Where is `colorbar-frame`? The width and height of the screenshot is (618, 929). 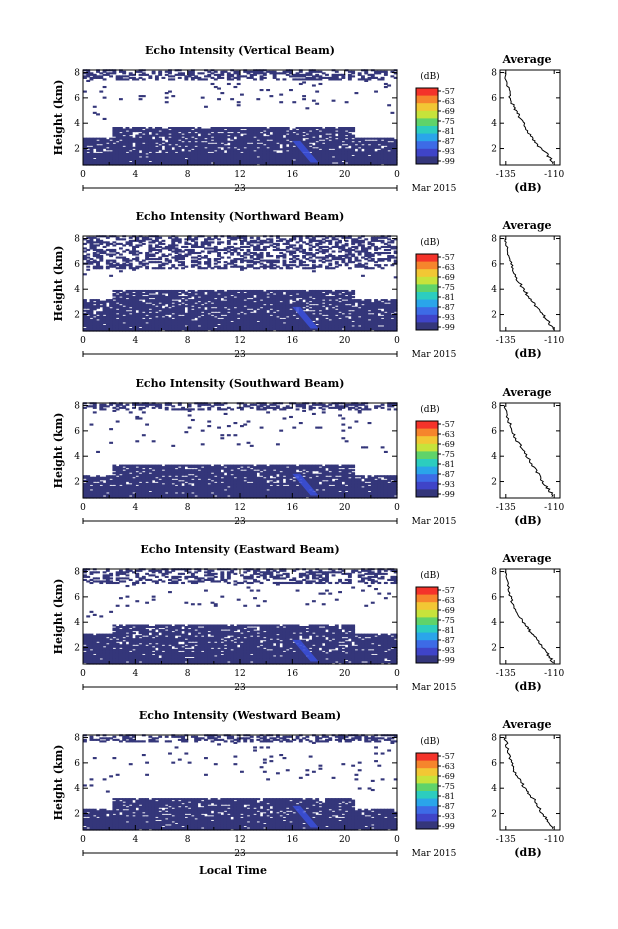 colorbar-frame is located at coordinates (427, 126).